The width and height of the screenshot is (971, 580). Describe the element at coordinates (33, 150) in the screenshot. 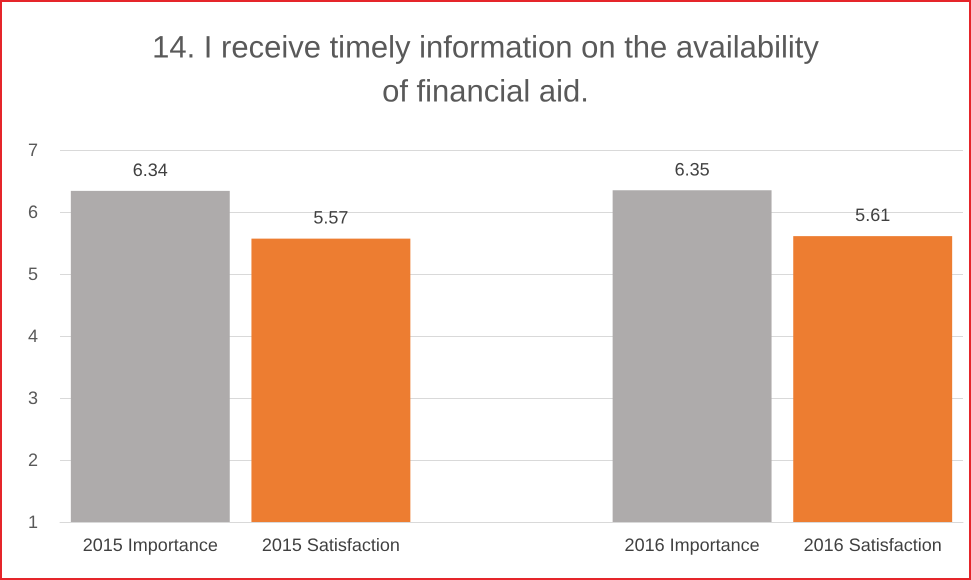

I see `y-tick-label: 7` at that location.